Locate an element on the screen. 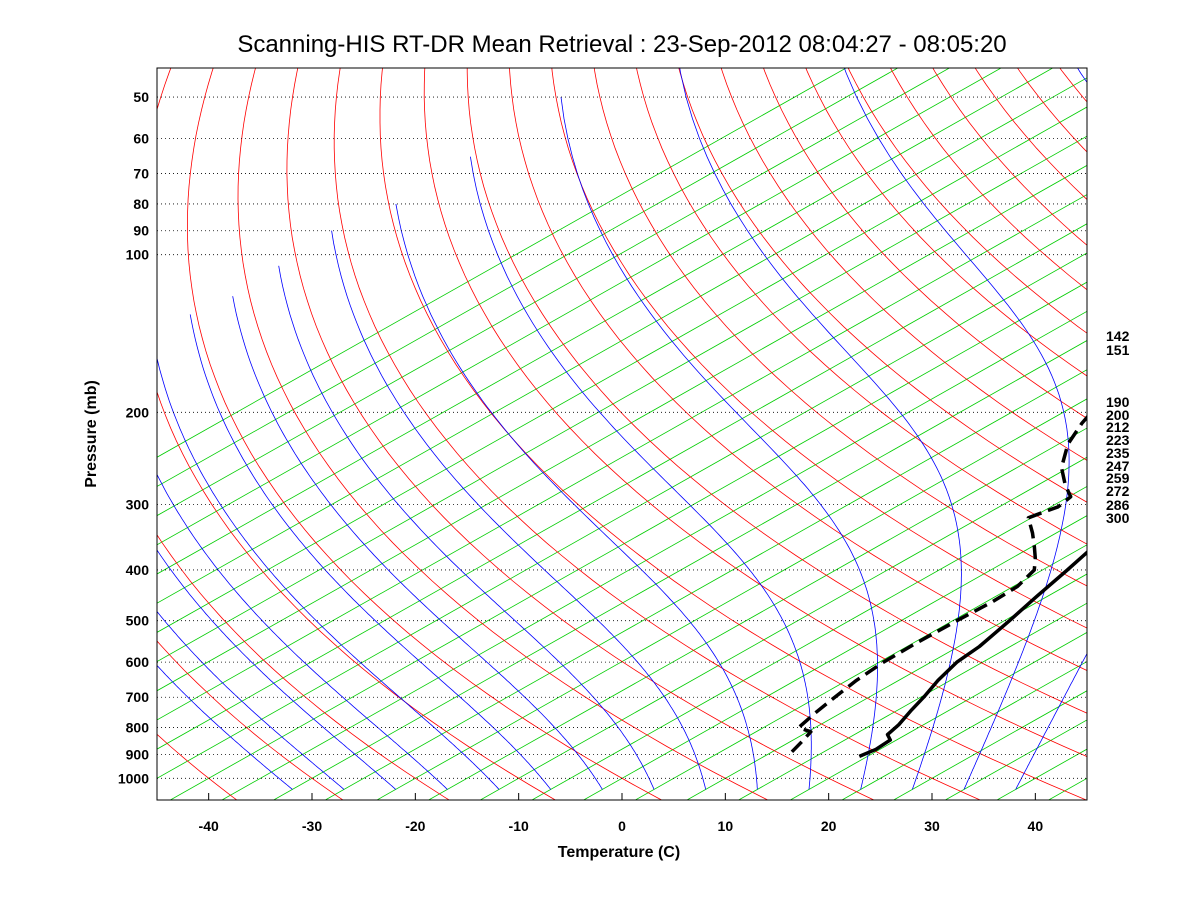 The image size is (1200, 900). x-tick-label: 30 is located at coordinates (932, 826).